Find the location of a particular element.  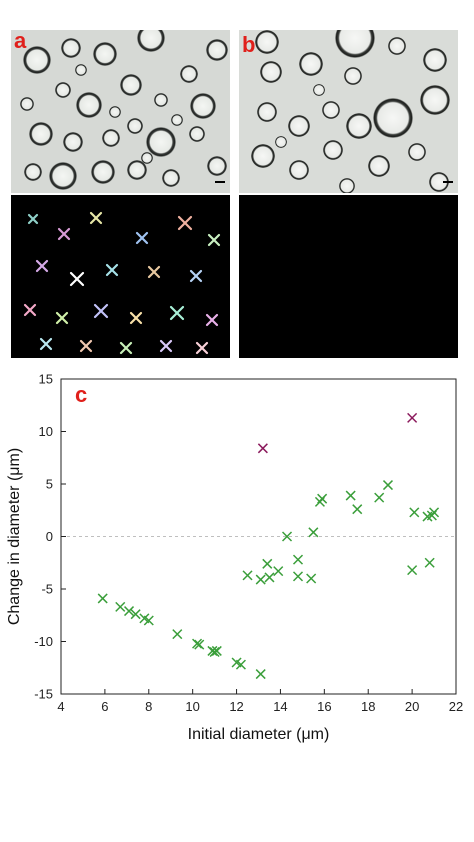

y-tick-label: 0 is located at coordinates (49, 536).